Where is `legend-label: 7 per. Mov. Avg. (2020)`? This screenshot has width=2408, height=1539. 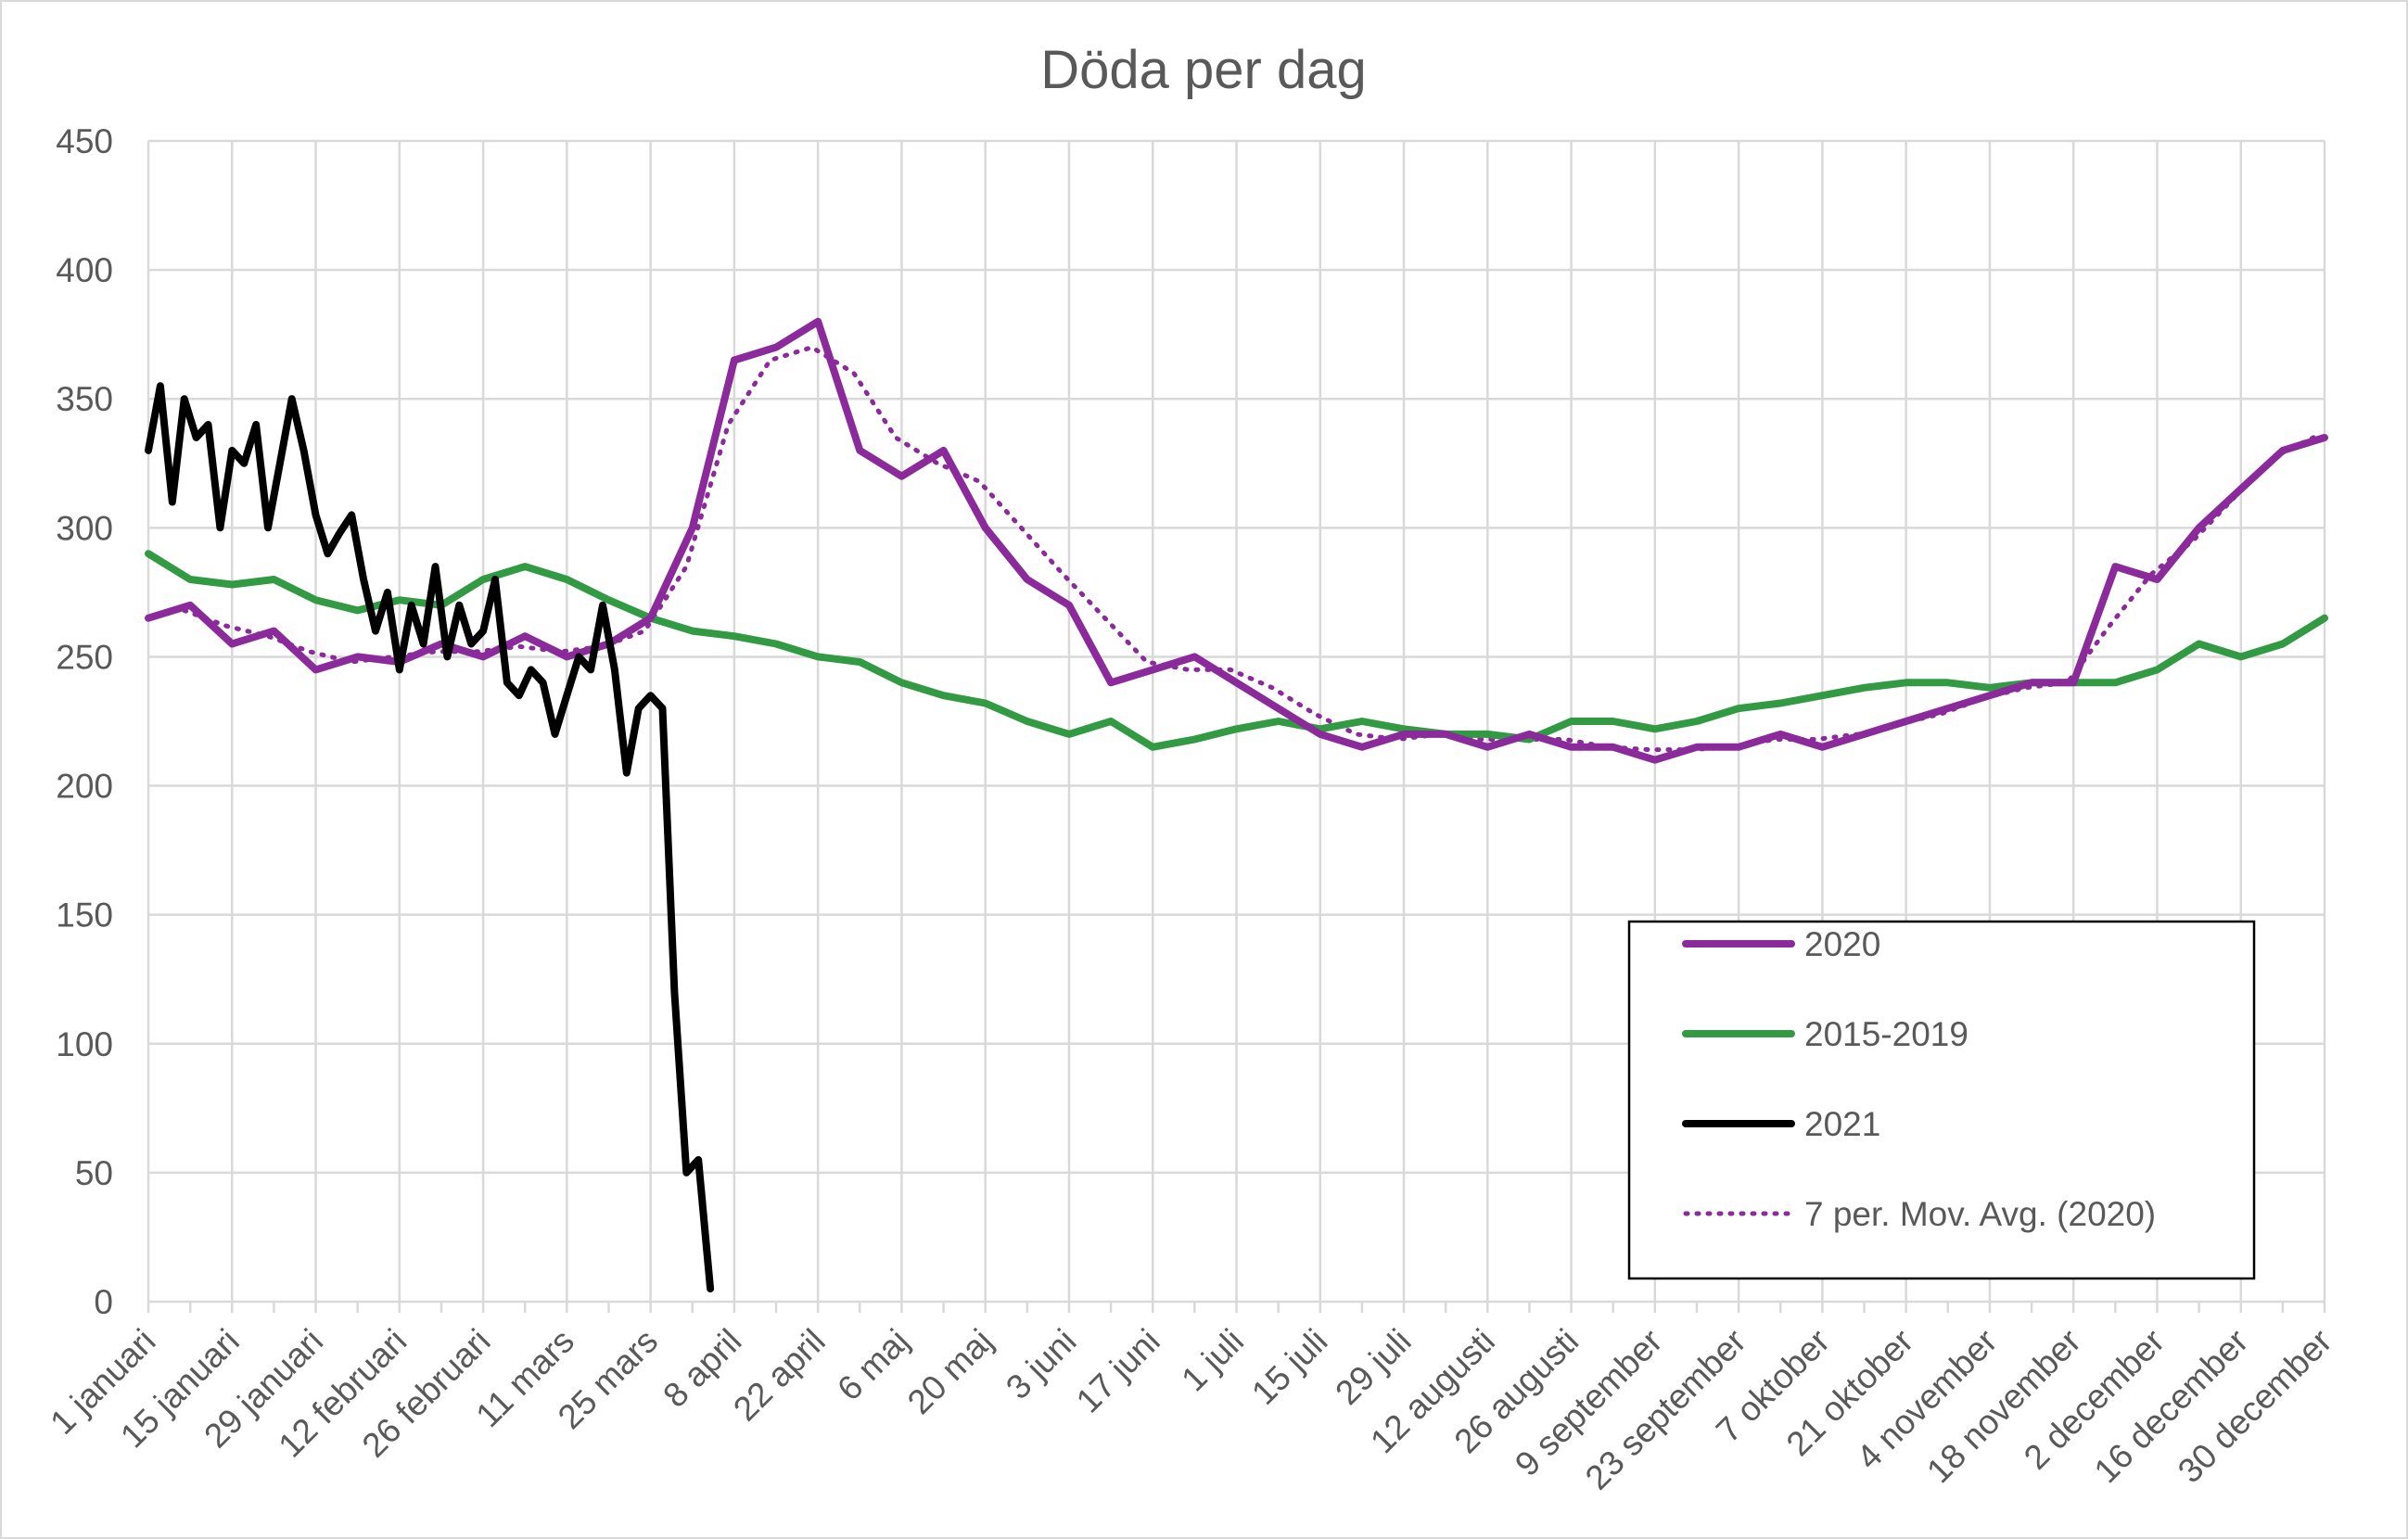 legend-label: 7 per. Mov. Avg. (2020) is located at coordinates (1980, 1214).